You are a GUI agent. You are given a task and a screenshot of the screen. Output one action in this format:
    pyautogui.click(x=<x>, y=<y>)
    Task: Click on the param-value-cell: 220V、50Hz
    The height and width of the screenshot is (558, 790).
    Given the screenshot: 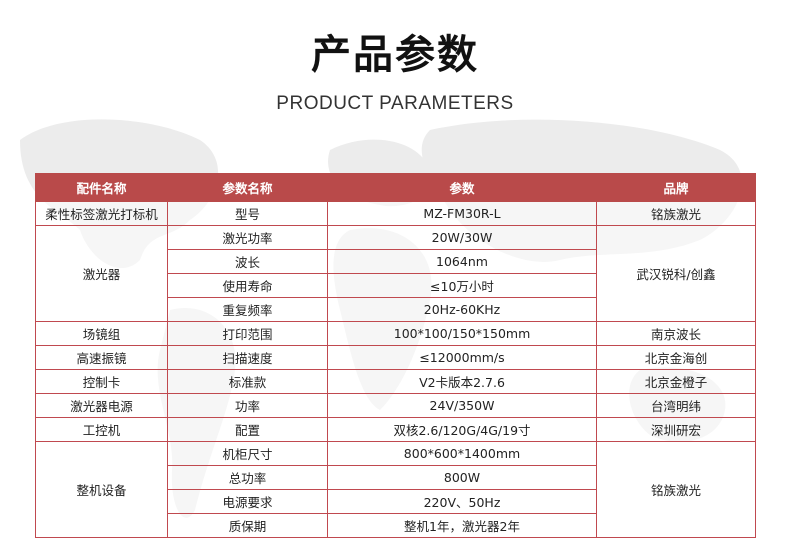 What is the action you would take?
    pyautogui.click(x=462, y=501)
    